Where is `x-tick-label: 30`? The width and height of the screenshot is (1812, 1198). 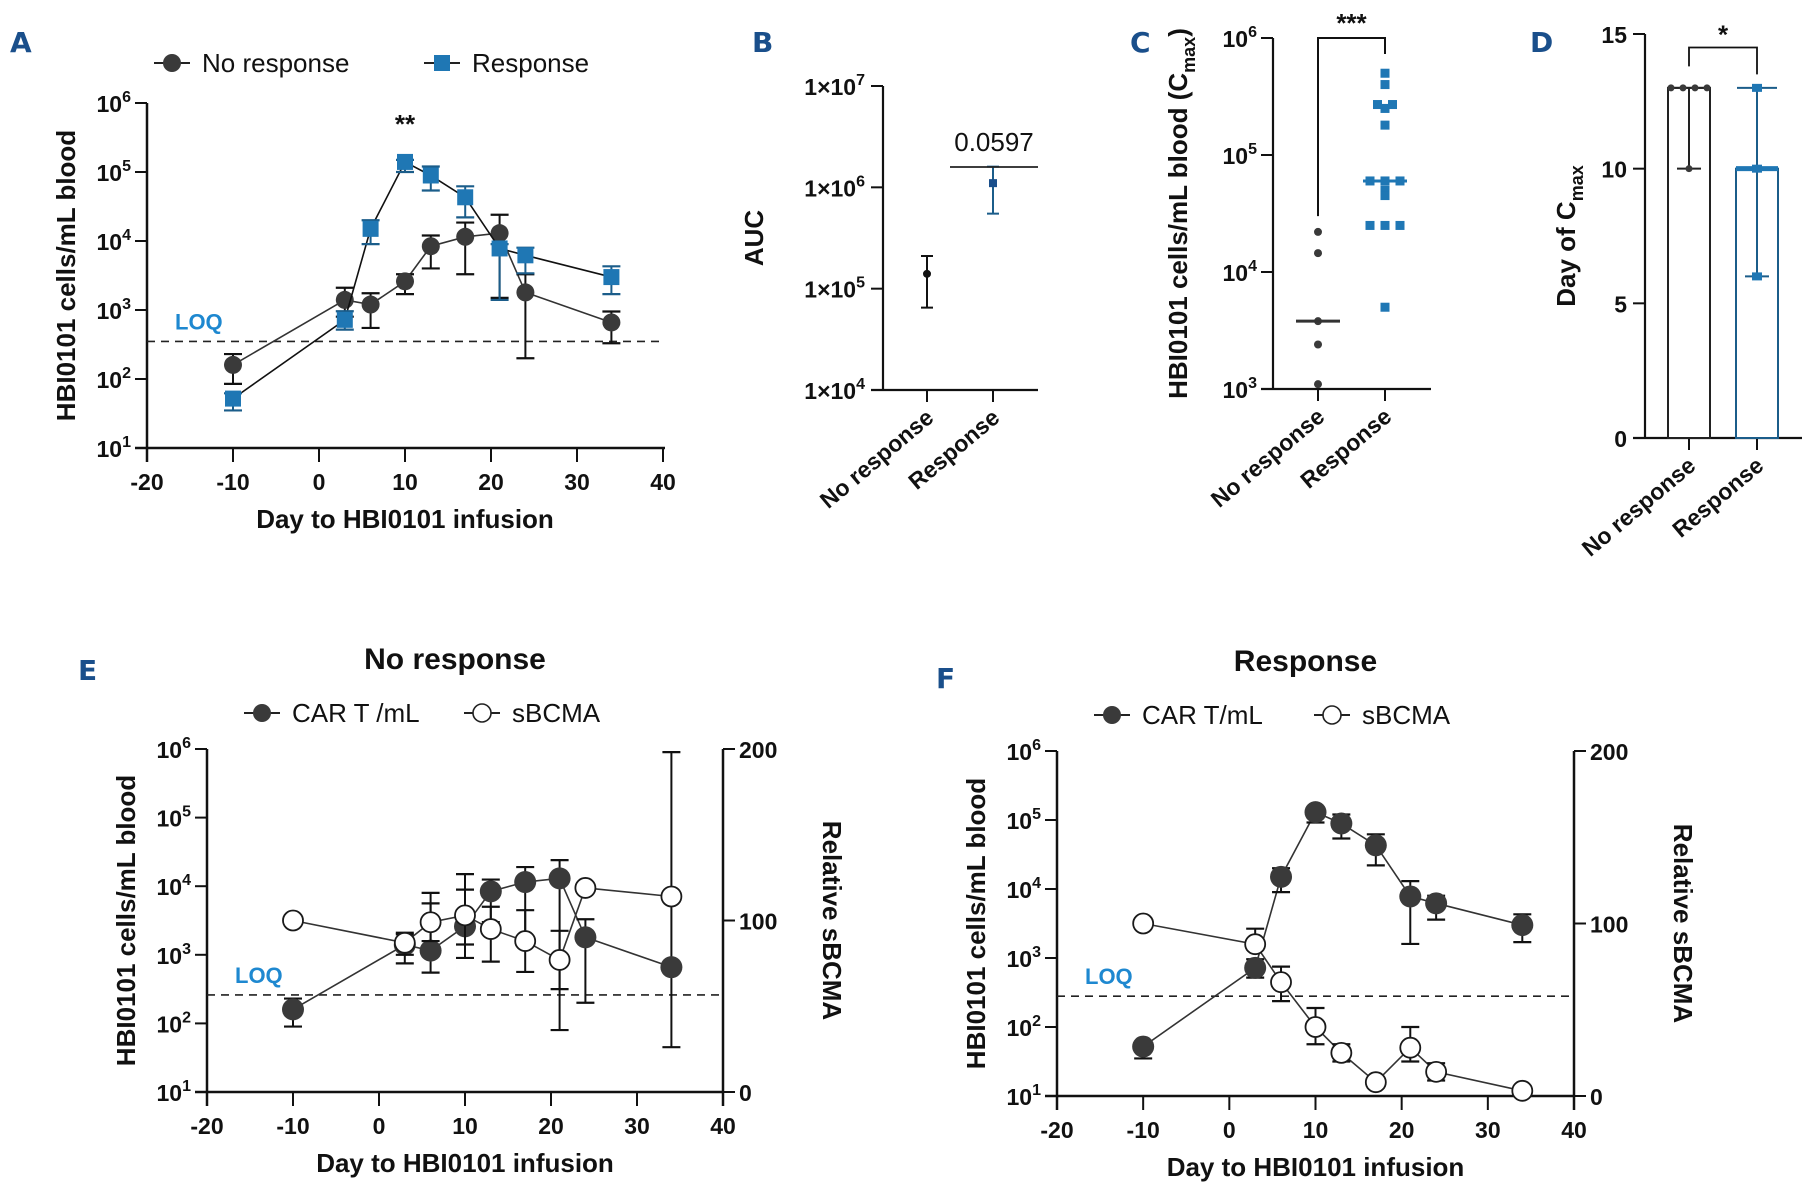 x-tick-label: 30 is located at coordinates (637, 1126).